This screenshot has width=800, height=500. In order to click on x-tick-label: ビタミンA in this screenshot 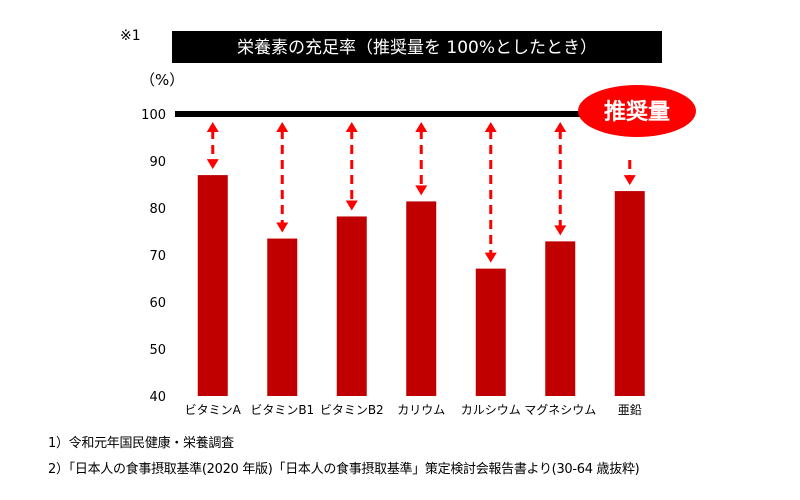, I will do `click(213, 410)`.